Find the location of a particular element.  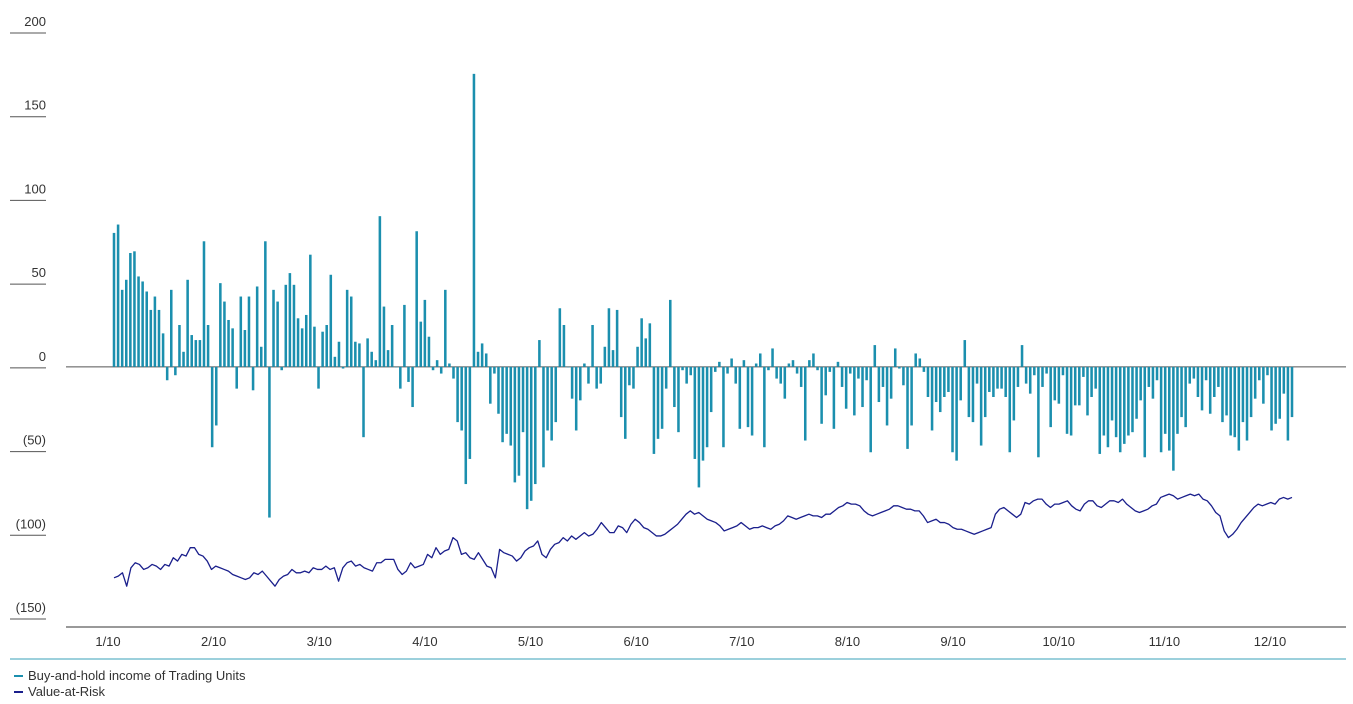

x-tick-label: 6/10 is located at coordinates (636, 641).